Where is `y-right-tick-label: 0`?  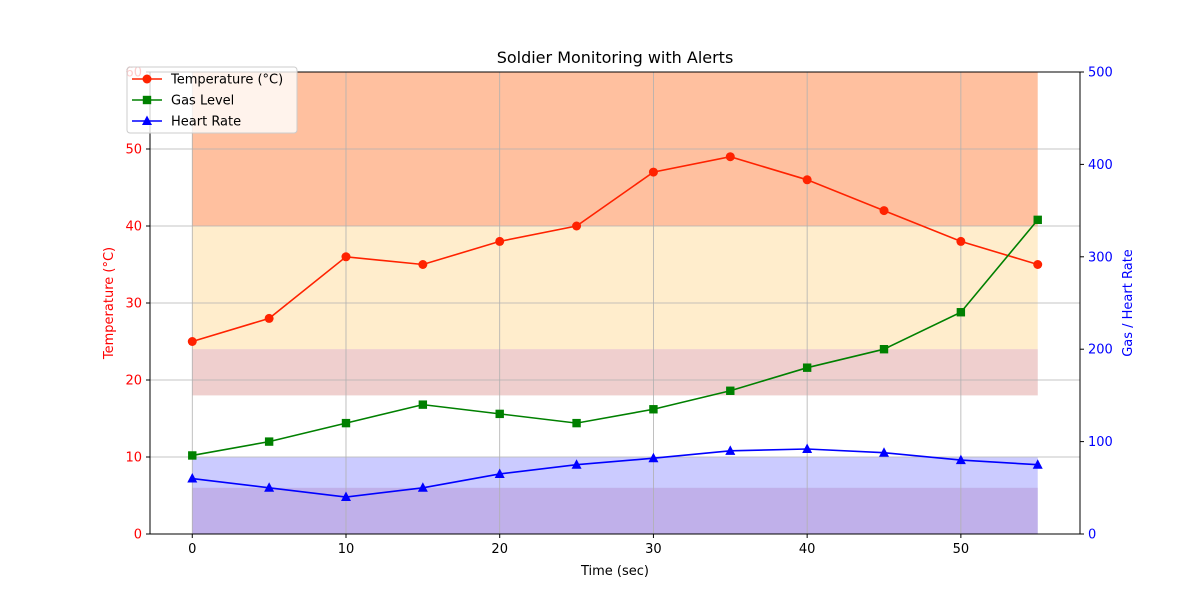 y-right-tick-label: 0 is located at coordinates (1092, 535).